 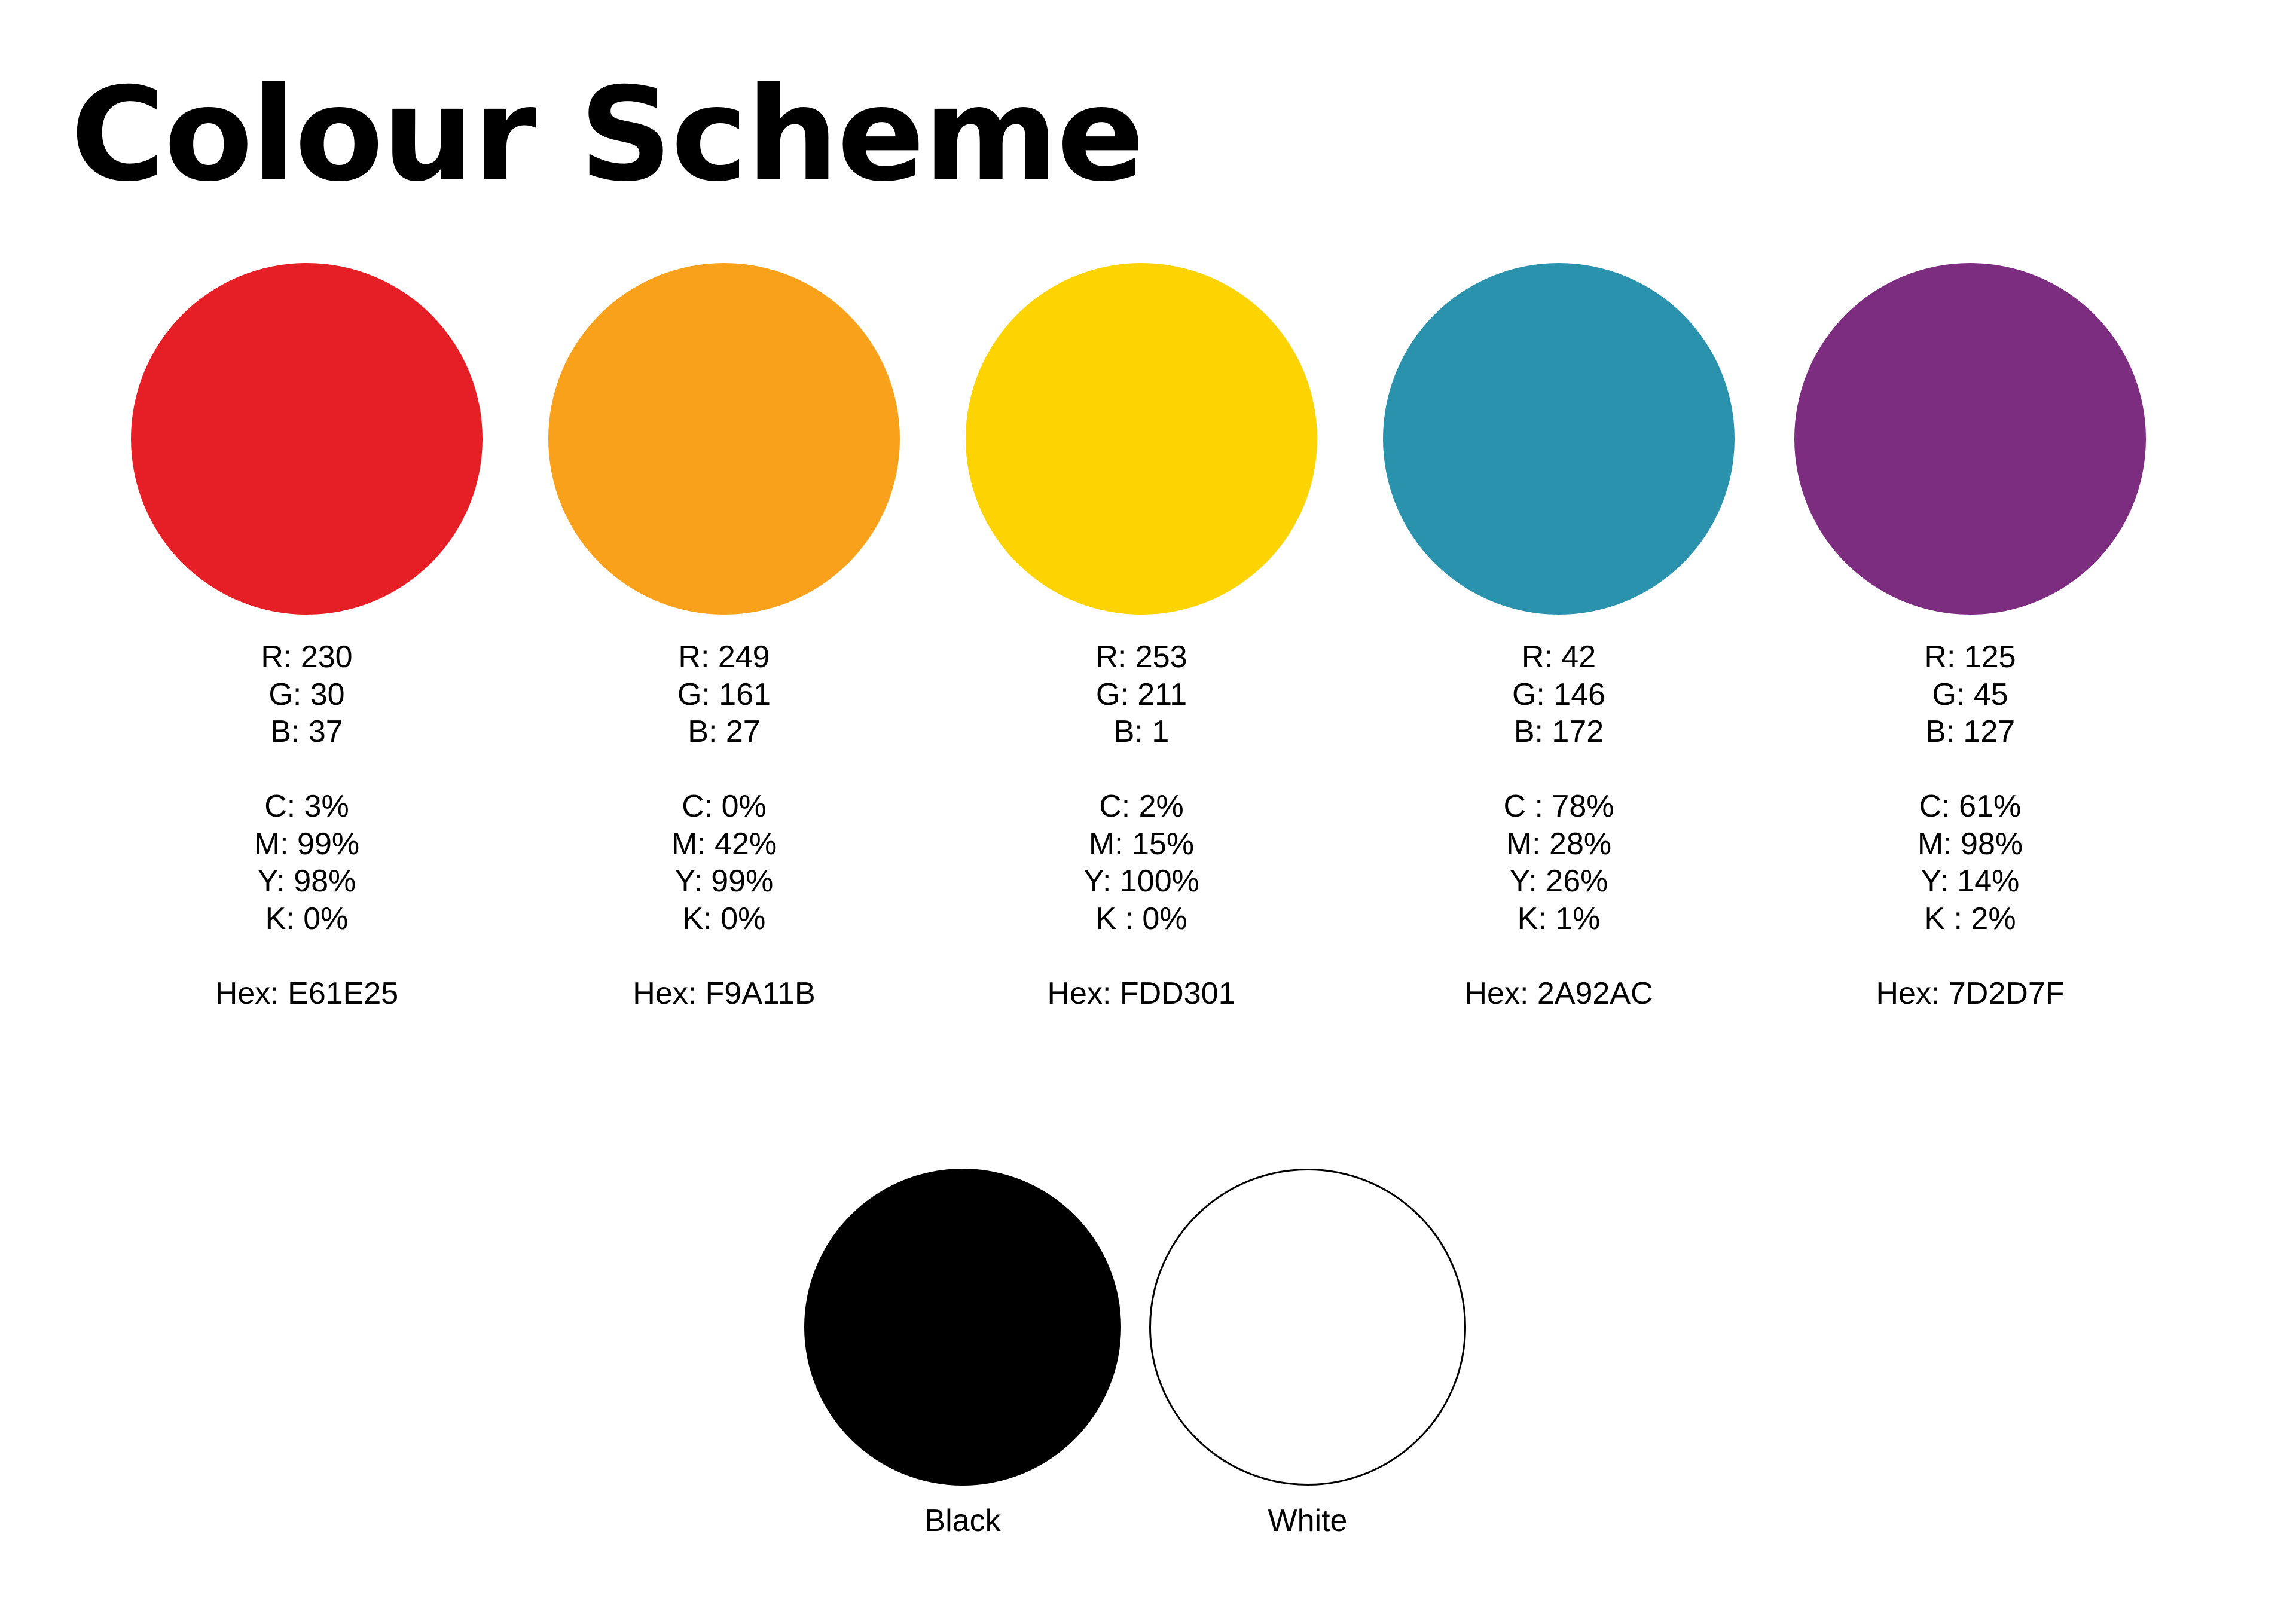 What do you see at coordinates (1970, 807) in the screenshot?
I see `cmyk-c-value: C: 61%` at bounding box center [1970, 807].